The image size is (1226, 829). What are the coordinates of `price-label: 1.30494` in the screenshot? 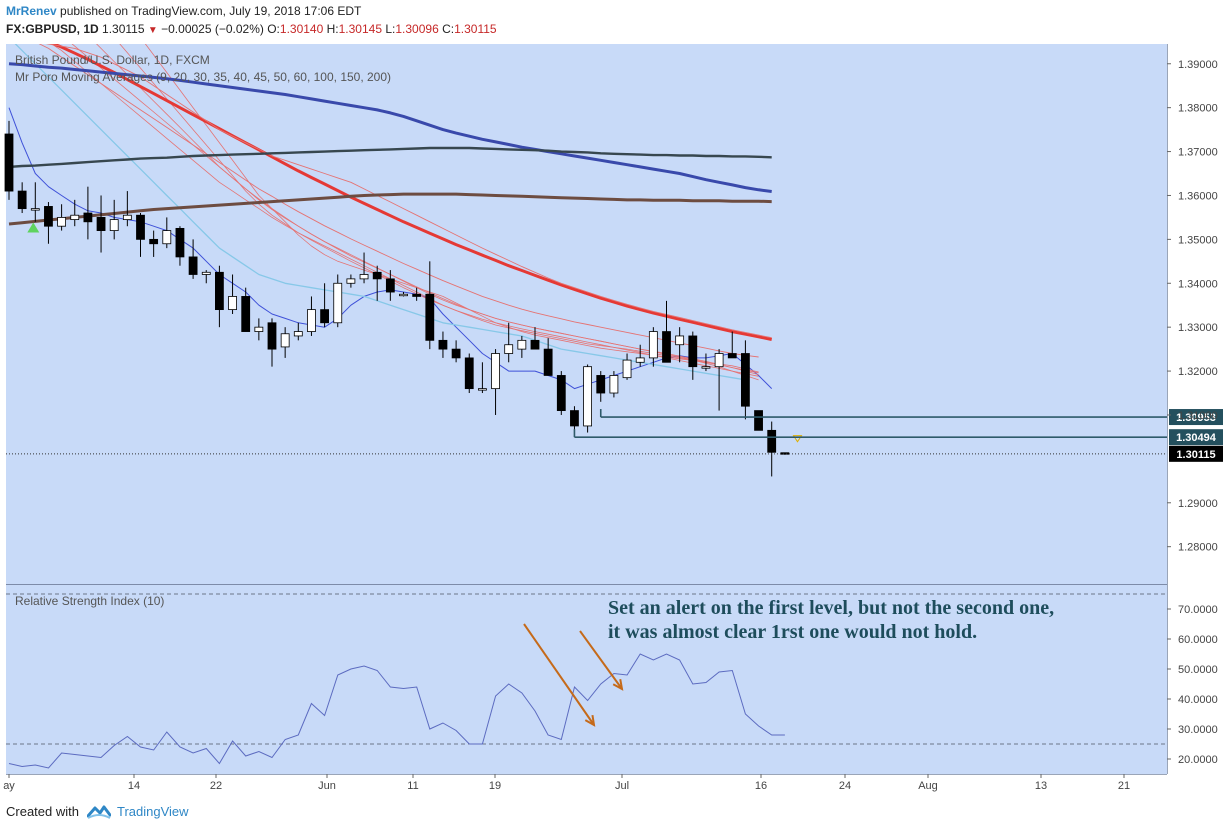 It's located at (1196, 438).